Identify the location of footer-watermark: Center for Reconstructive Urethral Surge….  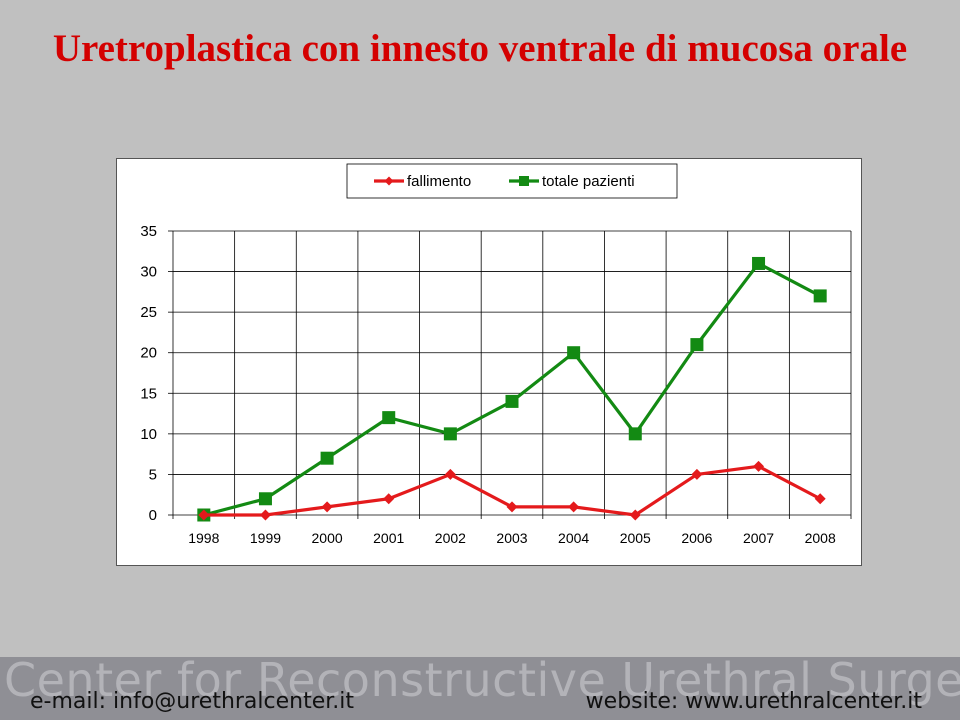
(482, 682).